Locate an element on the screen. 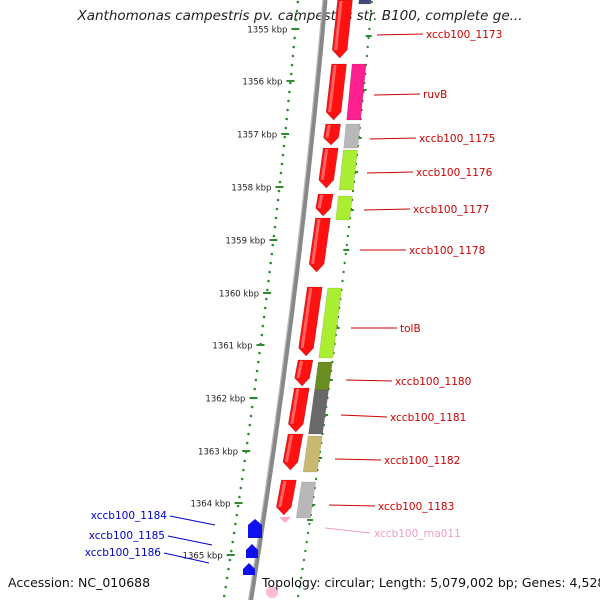  gene-label: xccb100_1173 is located at coordinates (464, 35).